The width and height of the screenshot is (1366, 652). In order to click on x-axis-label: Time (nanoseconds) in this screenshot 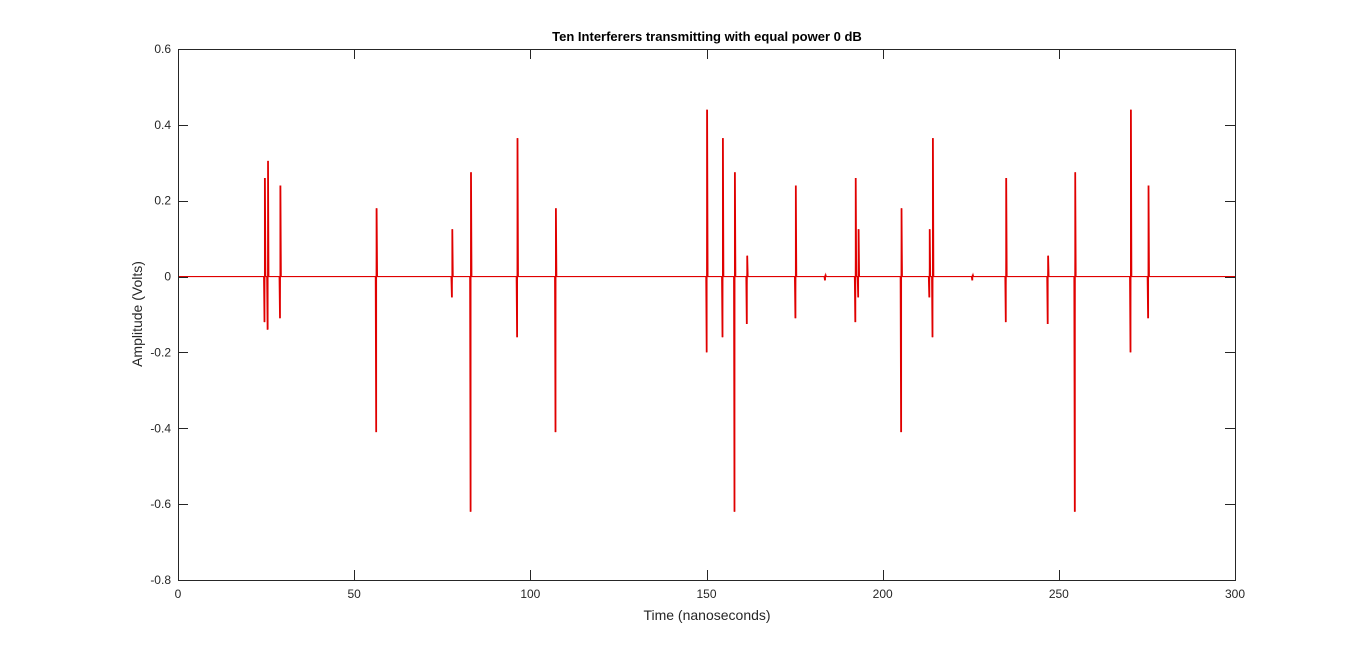, I will do `click(706, 615)`.